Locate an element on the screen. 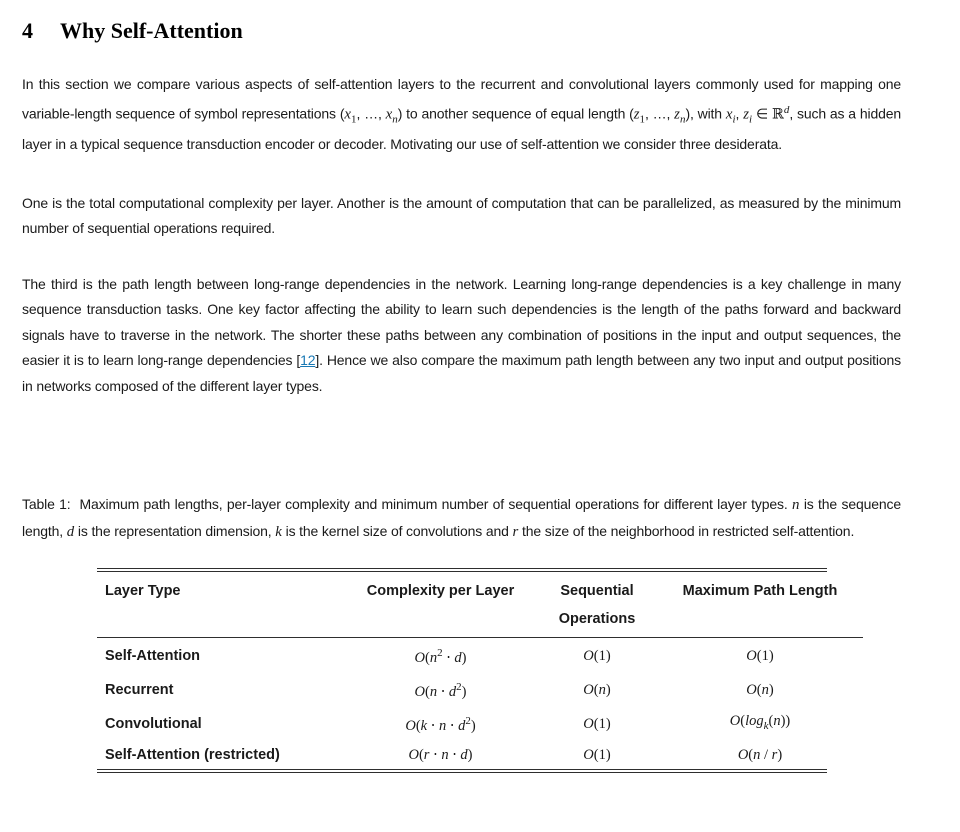 The width and height of the screenshot is (960, 832). cell-layer-type: Convolutional is located at coordinates (153, 723).